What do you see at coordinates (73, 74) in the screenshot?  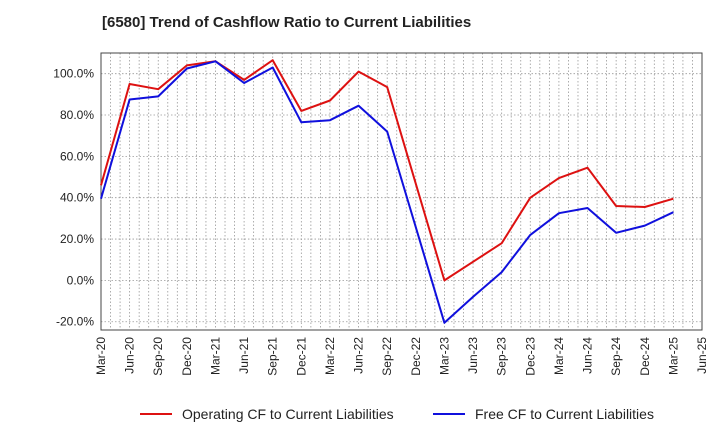 I see `y-tick-label: 100.0%` at bounding box center [73, 74].